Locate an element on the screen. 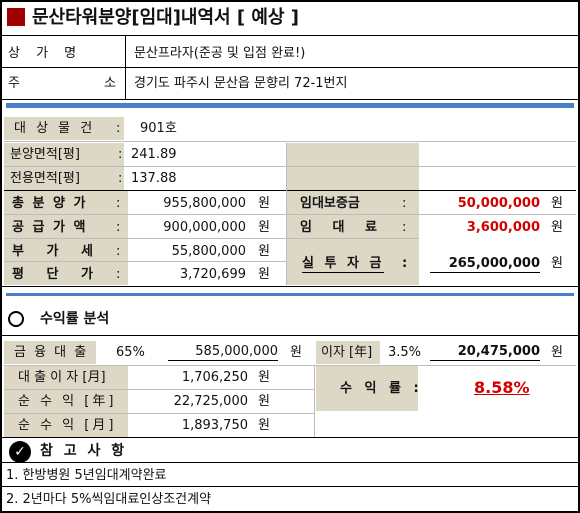 The width and height of the screenshot is (580, 513). exclusive-area-label-cell is located at coordinates (64, 178).